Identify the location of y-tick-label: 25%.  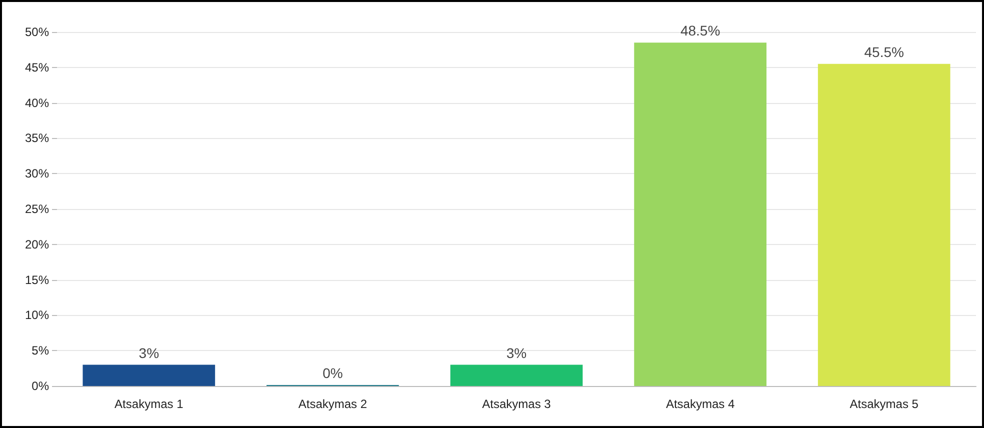
(37, 209).